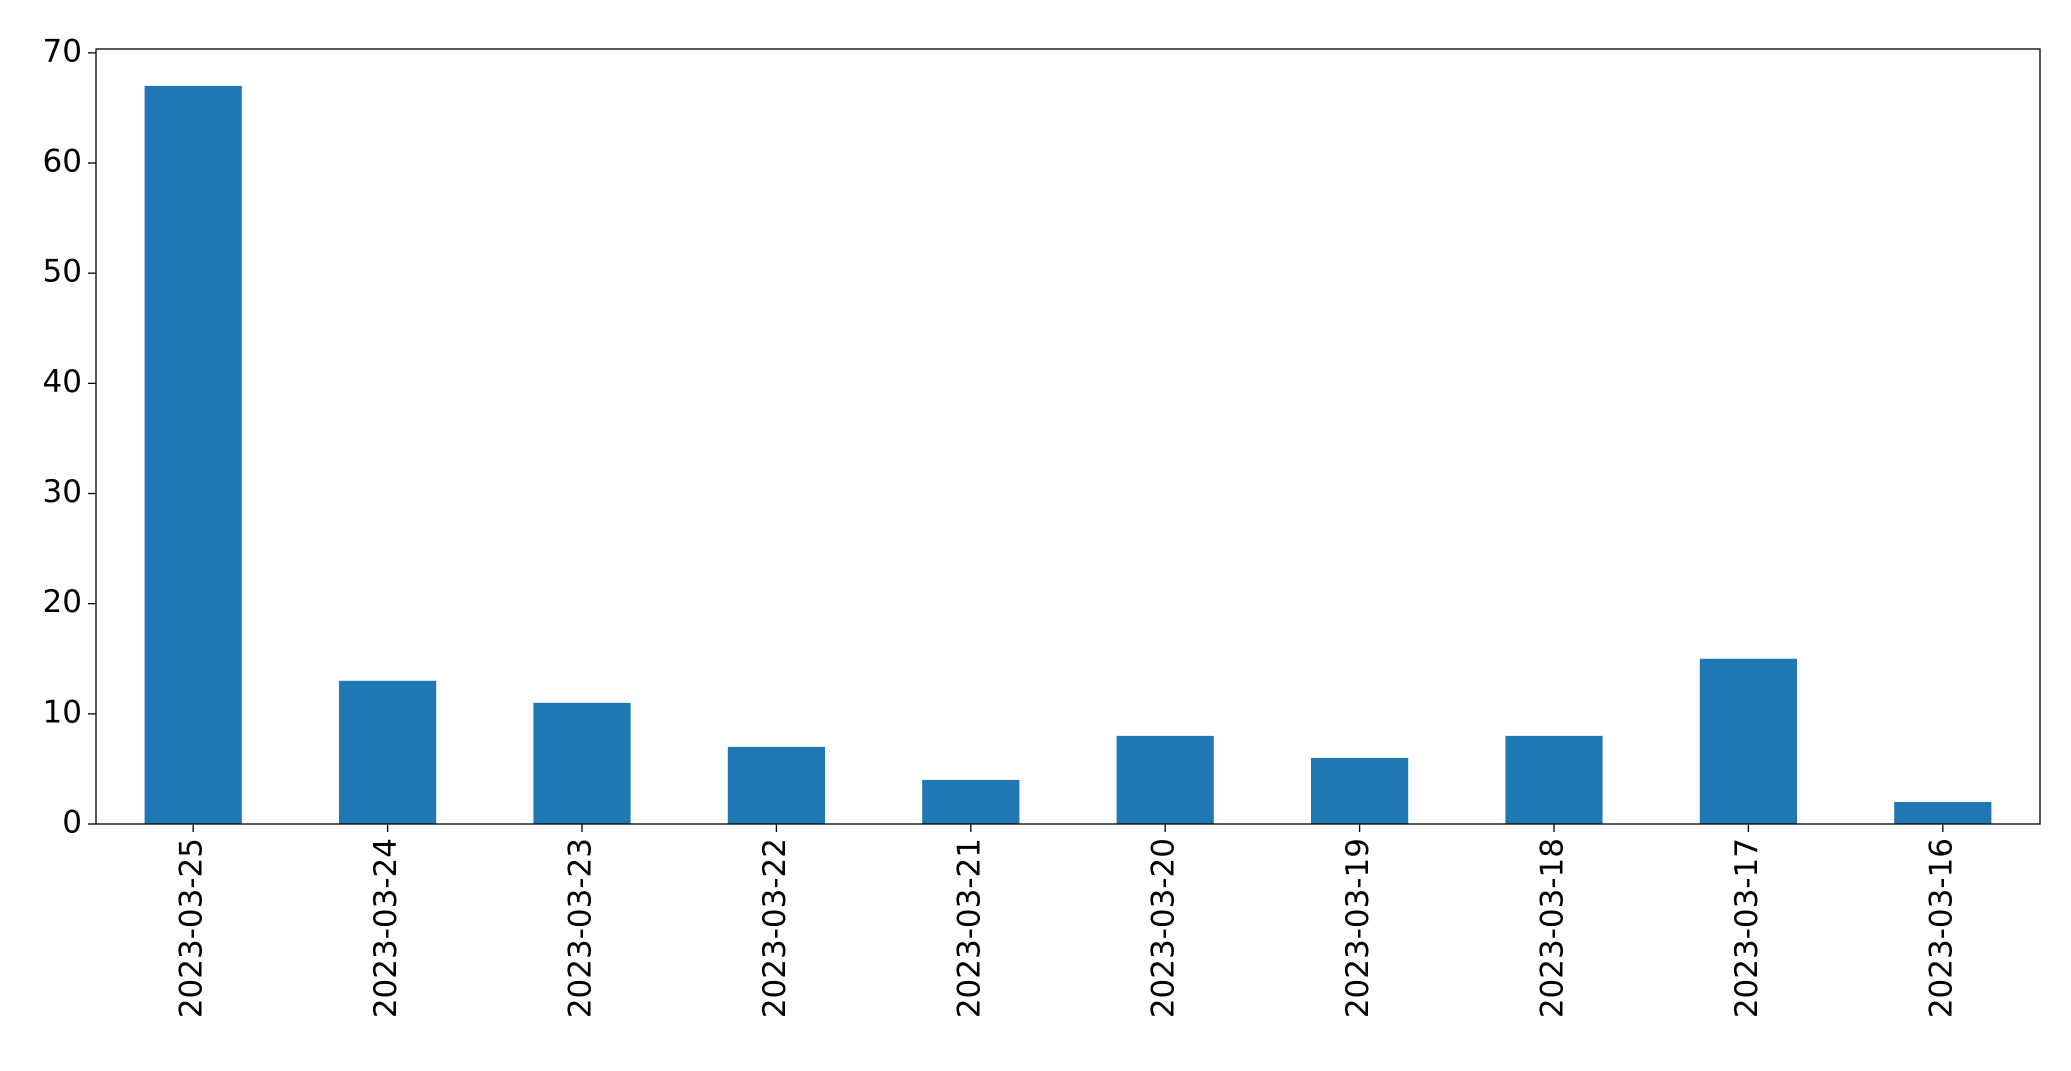  What do you see at coordinates (969, 928) in the screenshot?
I see `x-tick-label: 2023-03-21` at bounding box center [969, 928].